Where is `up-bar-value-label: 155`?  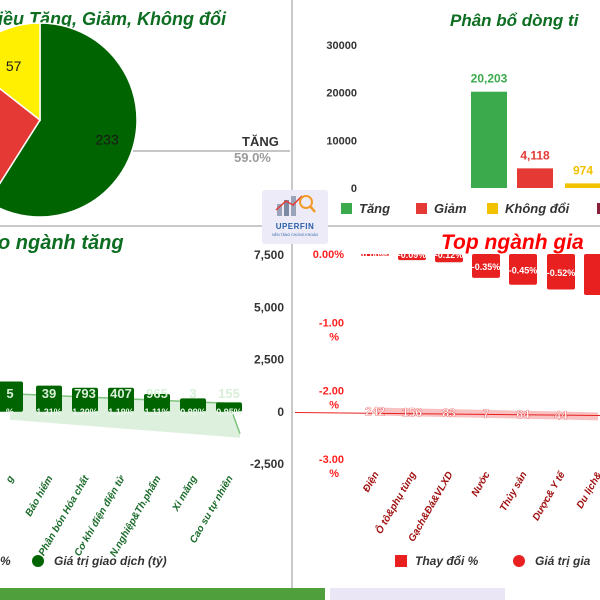
up-bar-value-label: 155 is located at coordinates (229, 393).